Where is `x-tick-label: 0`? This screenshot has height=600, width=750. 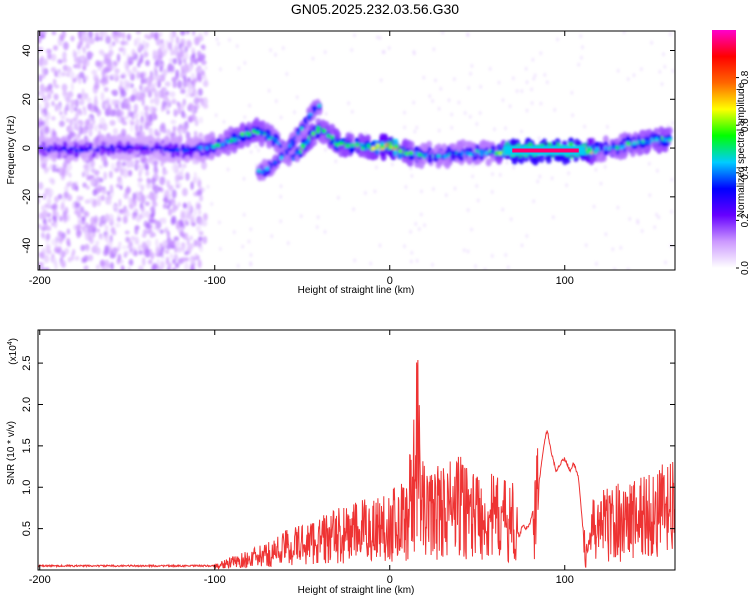 x-tick-label: 0 is located at coordinates (390, 281).